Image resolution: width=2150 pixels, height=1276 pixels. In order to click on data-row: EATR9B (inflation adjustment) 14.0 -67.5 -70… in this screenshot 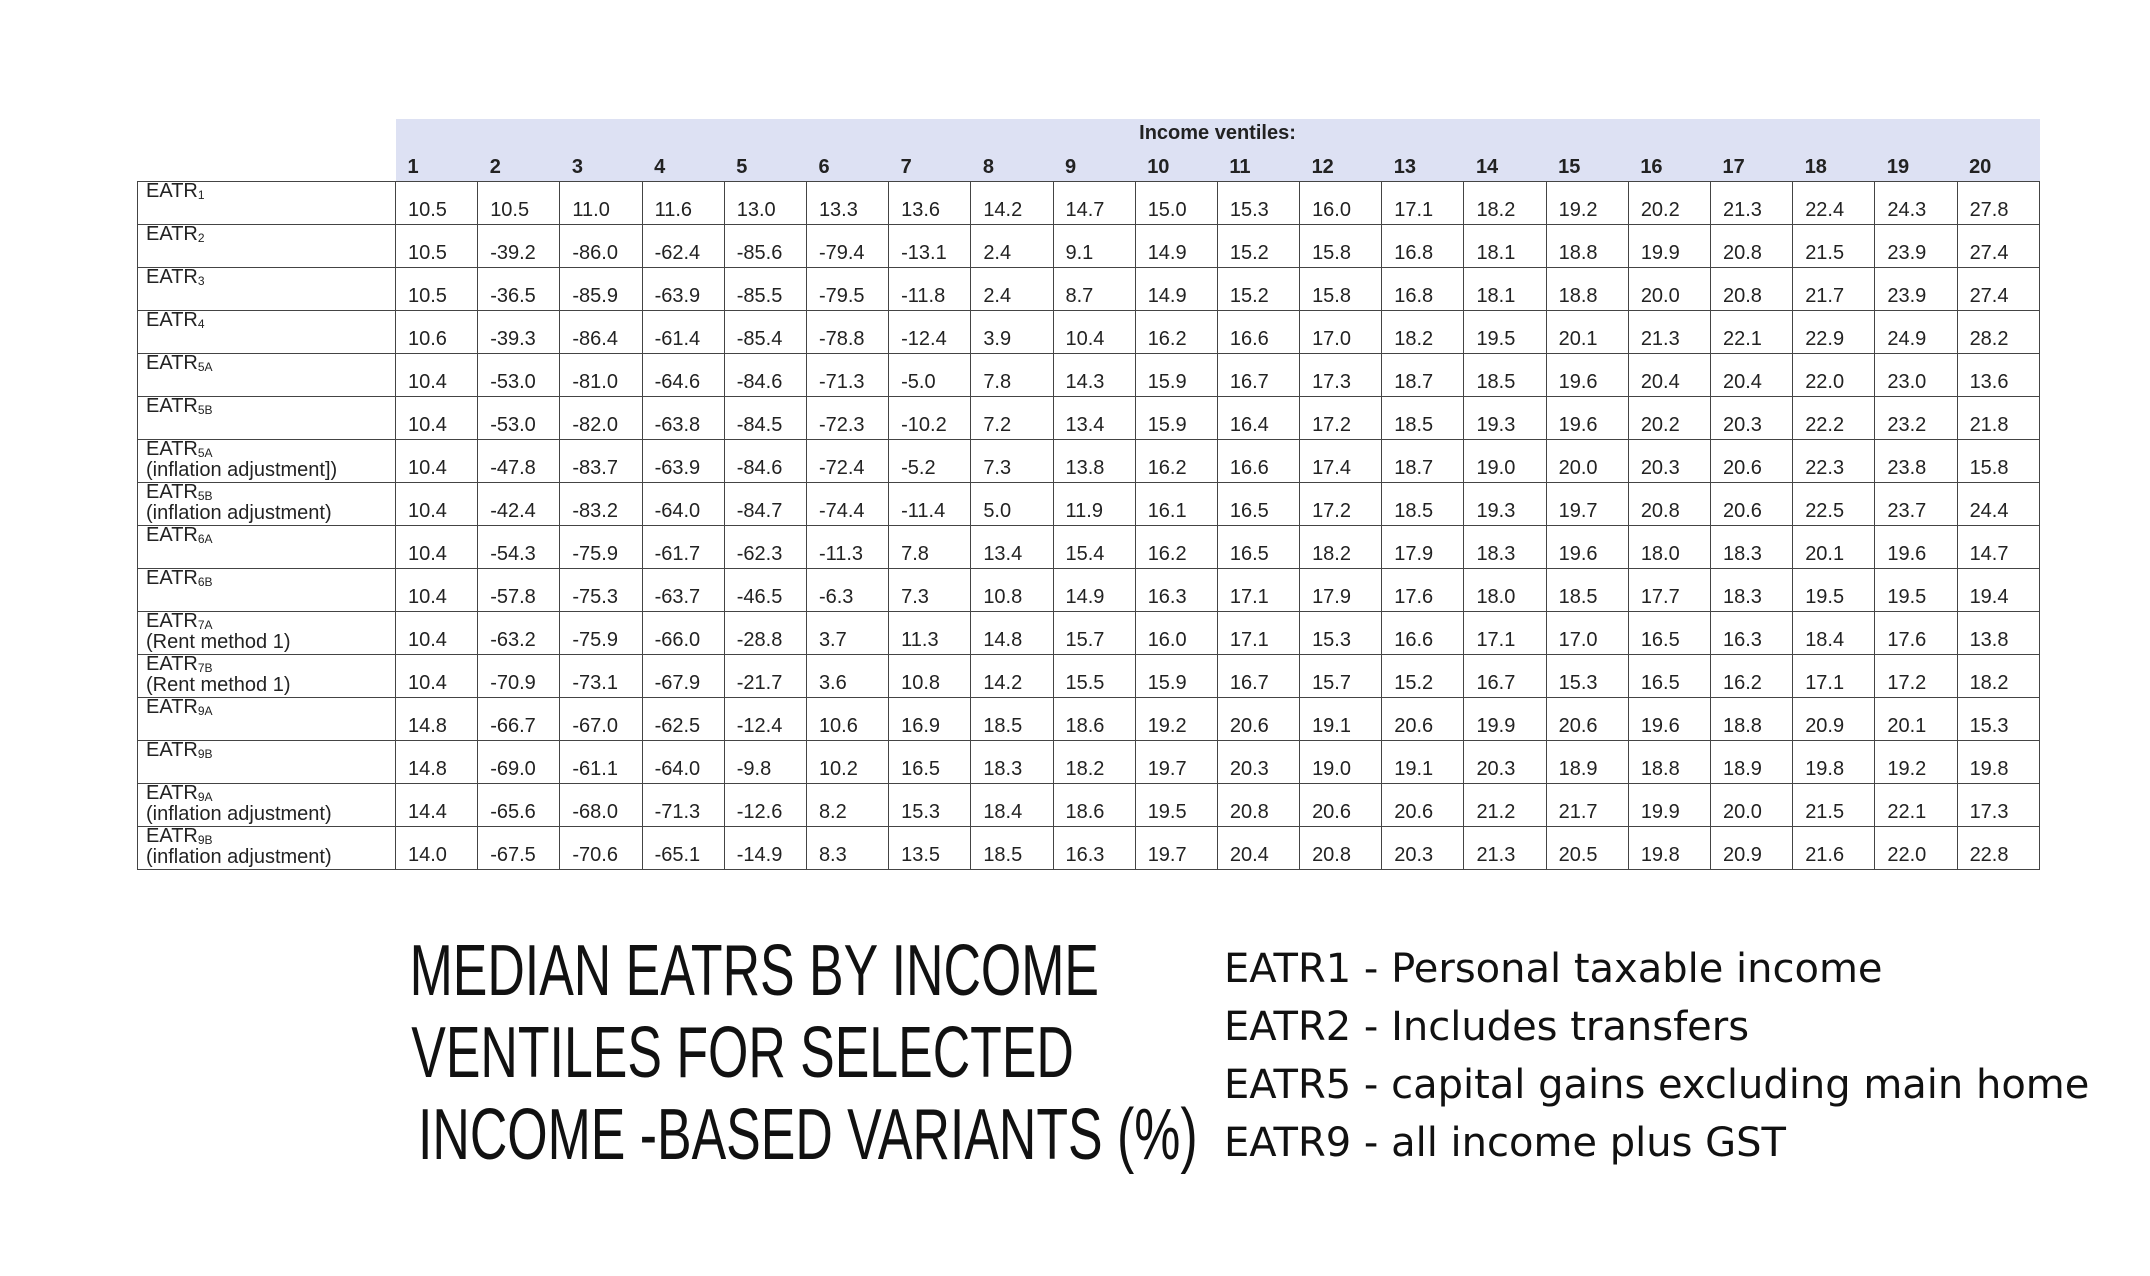, I will do `click(1089, 848)`.